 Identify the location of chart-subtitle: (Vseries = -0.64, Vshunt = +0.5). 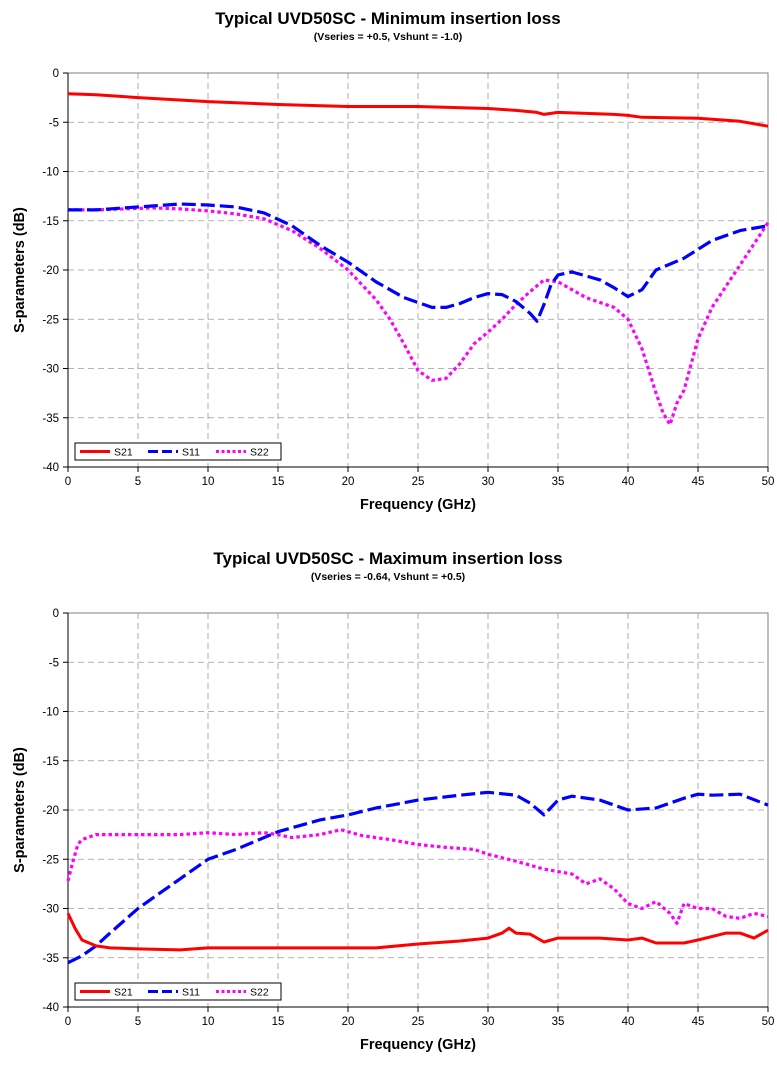
(388, 577).